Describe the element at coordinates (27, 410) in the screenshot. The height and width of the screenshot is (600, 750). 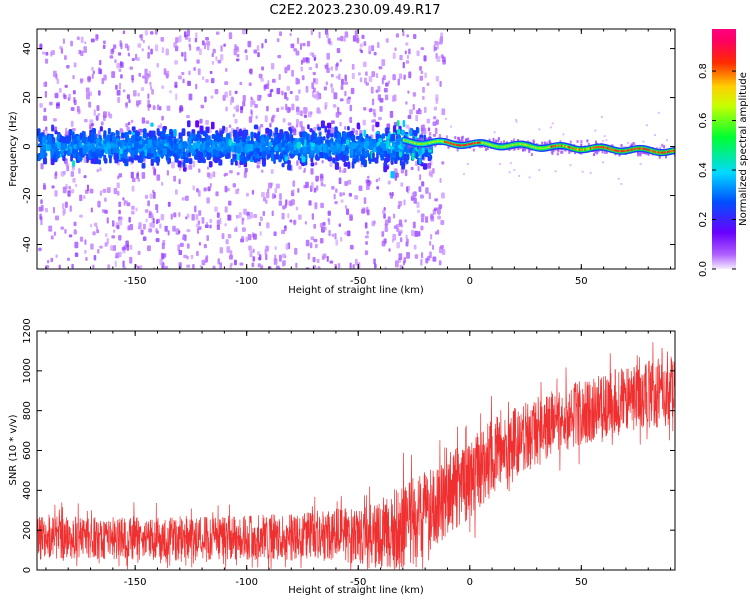
I see `snr-y-tick-label: 800` at that location.